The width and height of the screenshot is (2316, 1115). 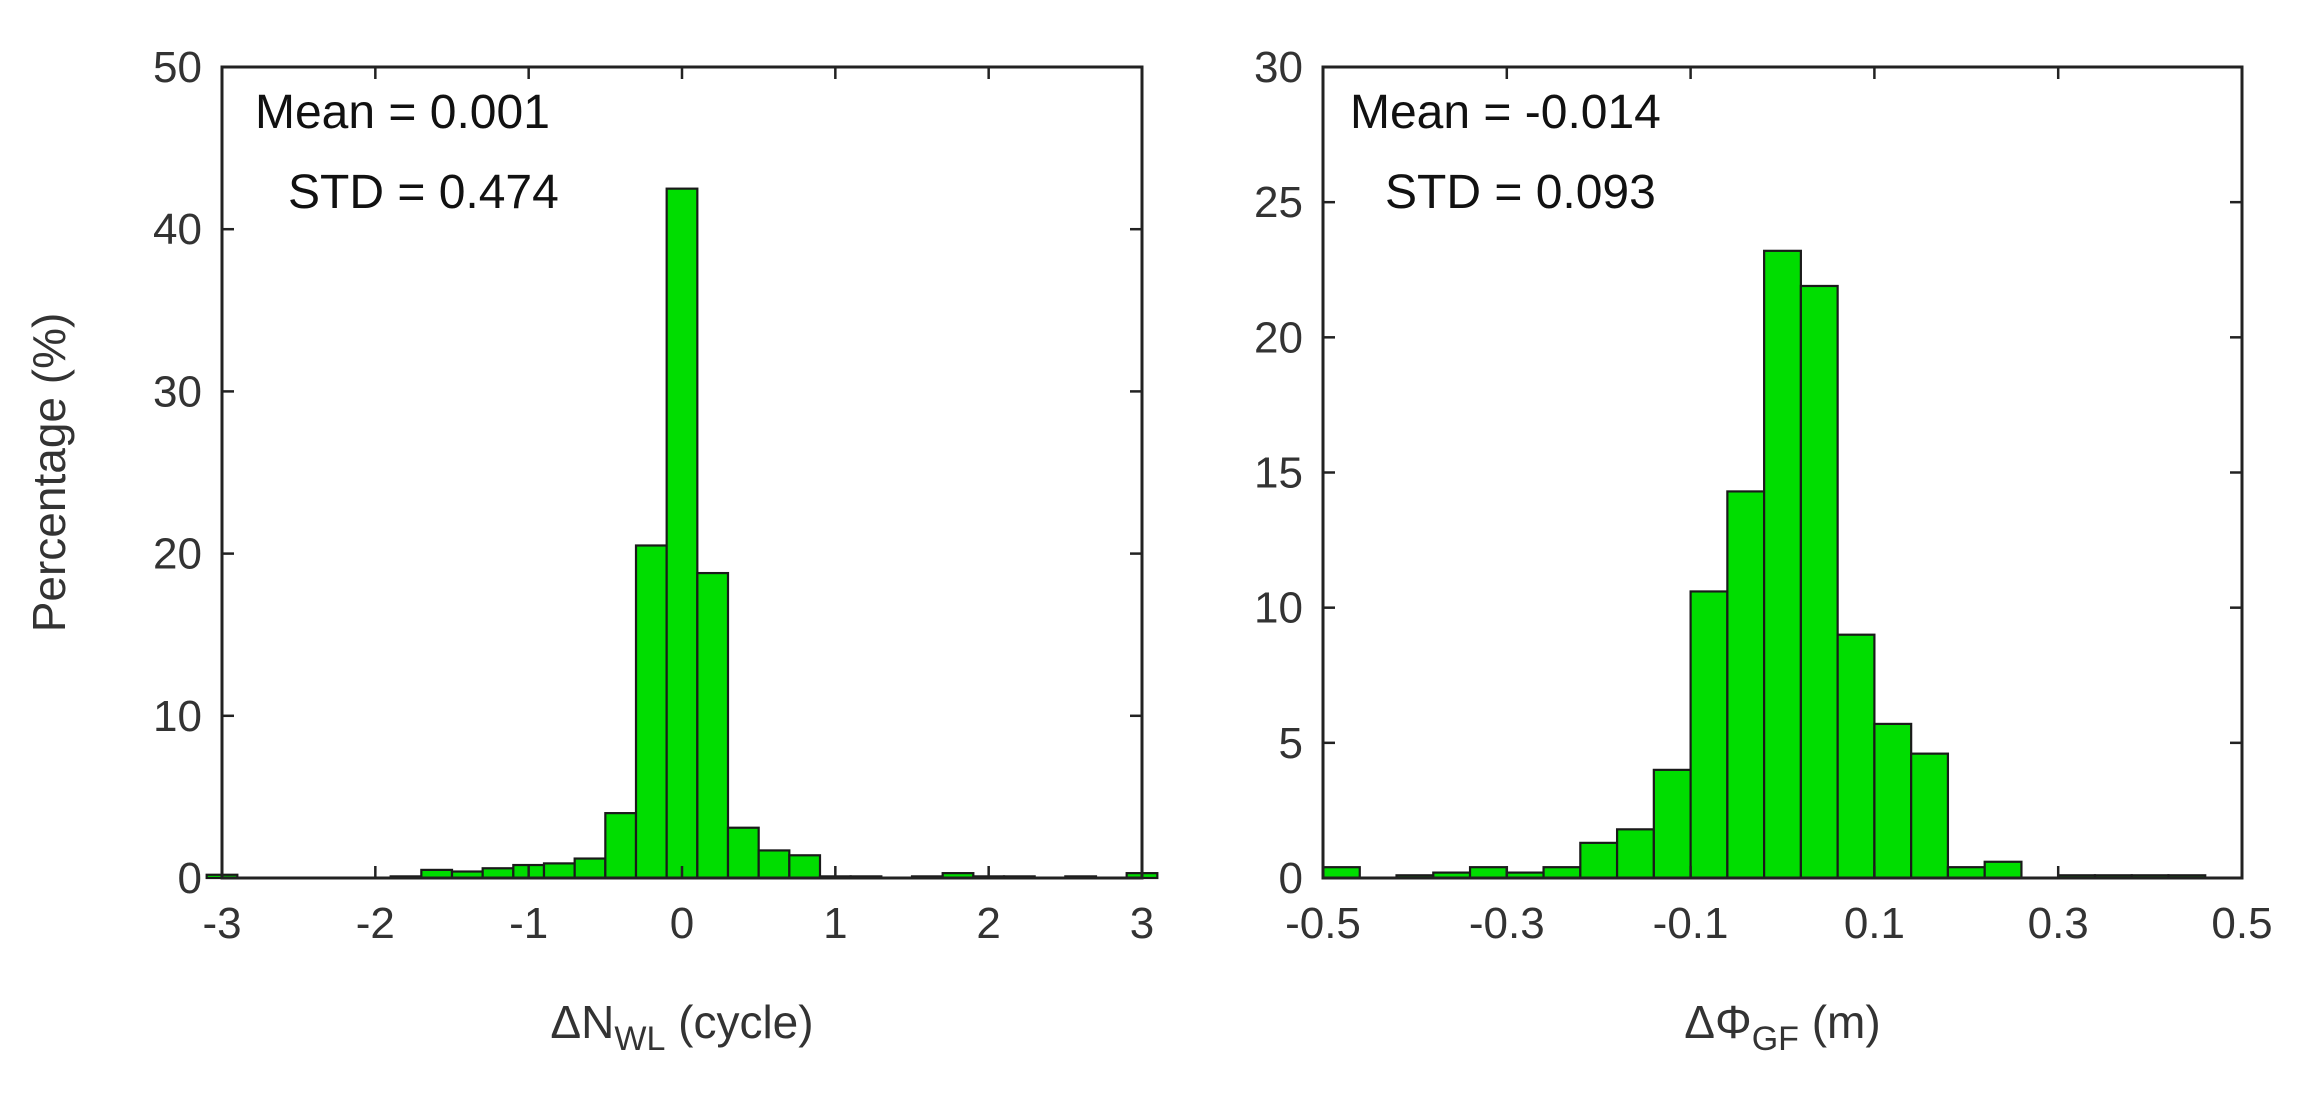 I want to click on chart-1-ytick-label: 10, so click(x=177, y=716).